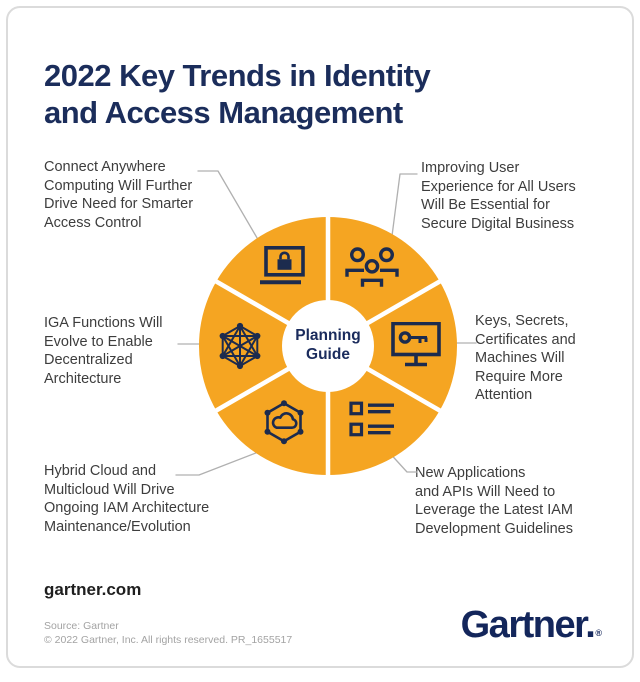  I want to click on footer-source: Source: Gartner, so click(81, 626).